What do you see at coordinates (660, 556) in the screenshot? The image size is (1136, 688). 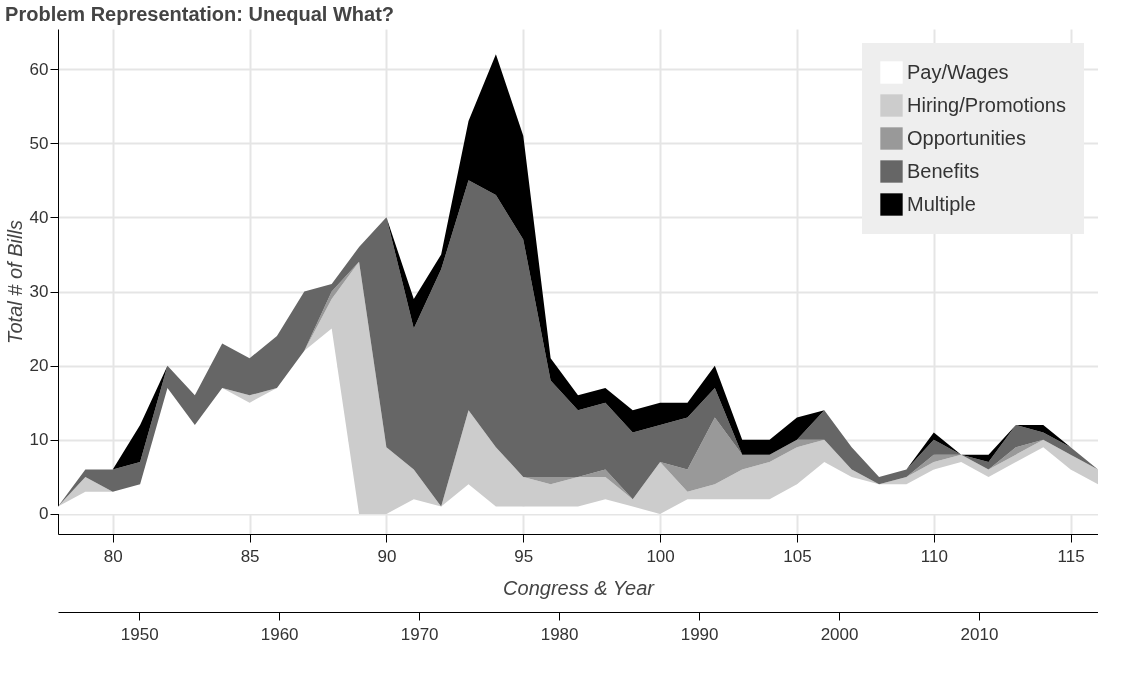 I see `x-tick-label: 100` at bounding box center [660, 556].